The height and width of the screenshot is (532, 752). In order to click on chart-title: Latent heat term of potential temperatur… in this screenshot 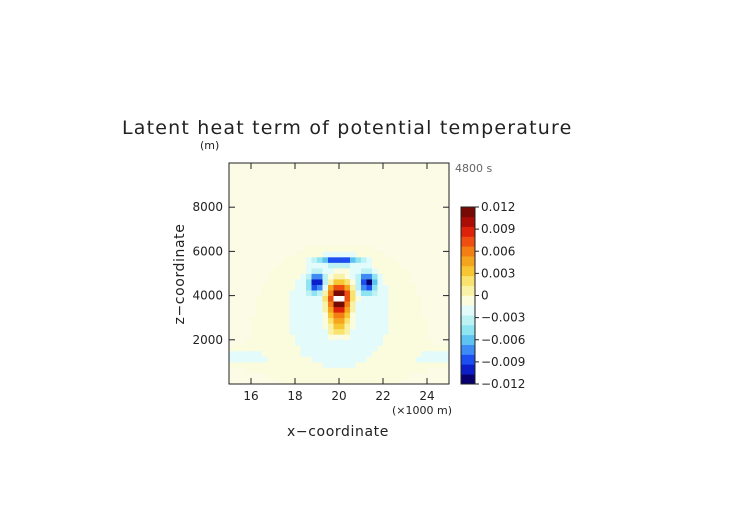, I will do `click(347, 128)`.